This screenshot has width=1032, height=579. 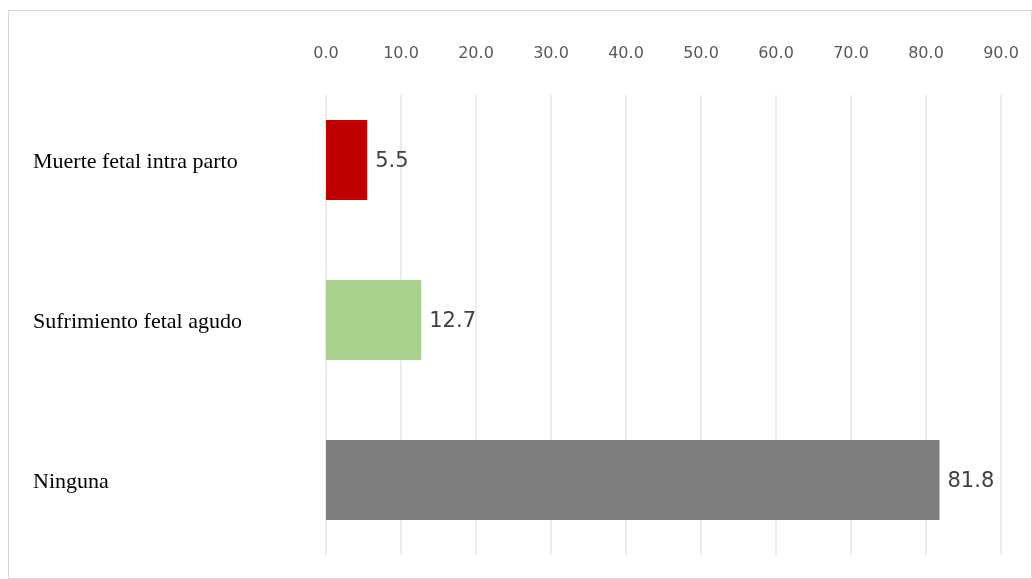 I want to click on y-tick-label: Ninguna, so click(x=71, y=480).